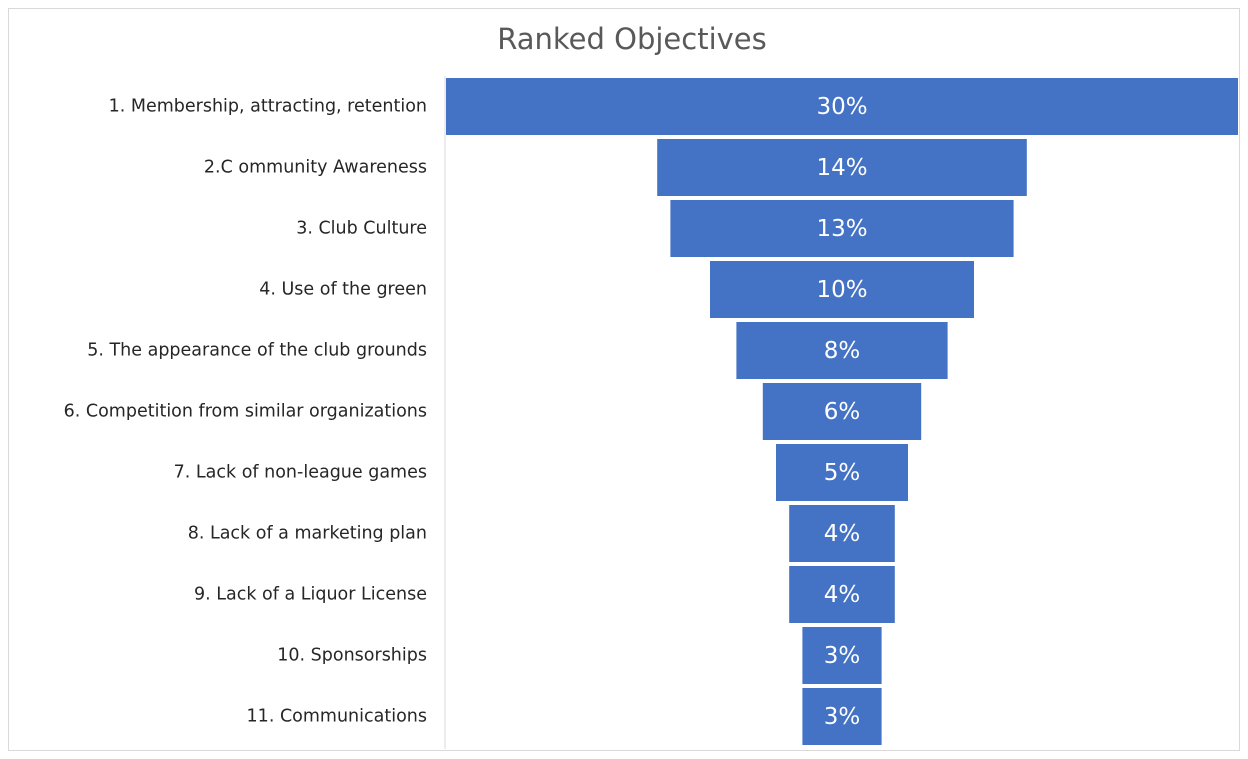 The width and height of the screenshot is (1248, 759). I want to click on data-labels-group: 30% 14% 13% 10% 8% 6% 5% 4% 4% 3% 3%, so click(841, 412).